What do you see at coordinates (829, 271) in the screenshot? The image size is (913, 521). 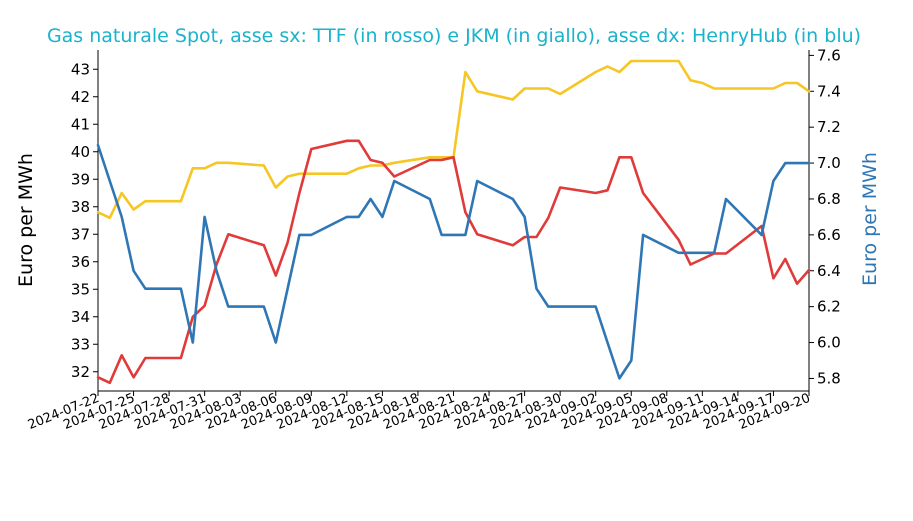 I see `right-tick-label: 6.4` at bounding box center [829, 271].